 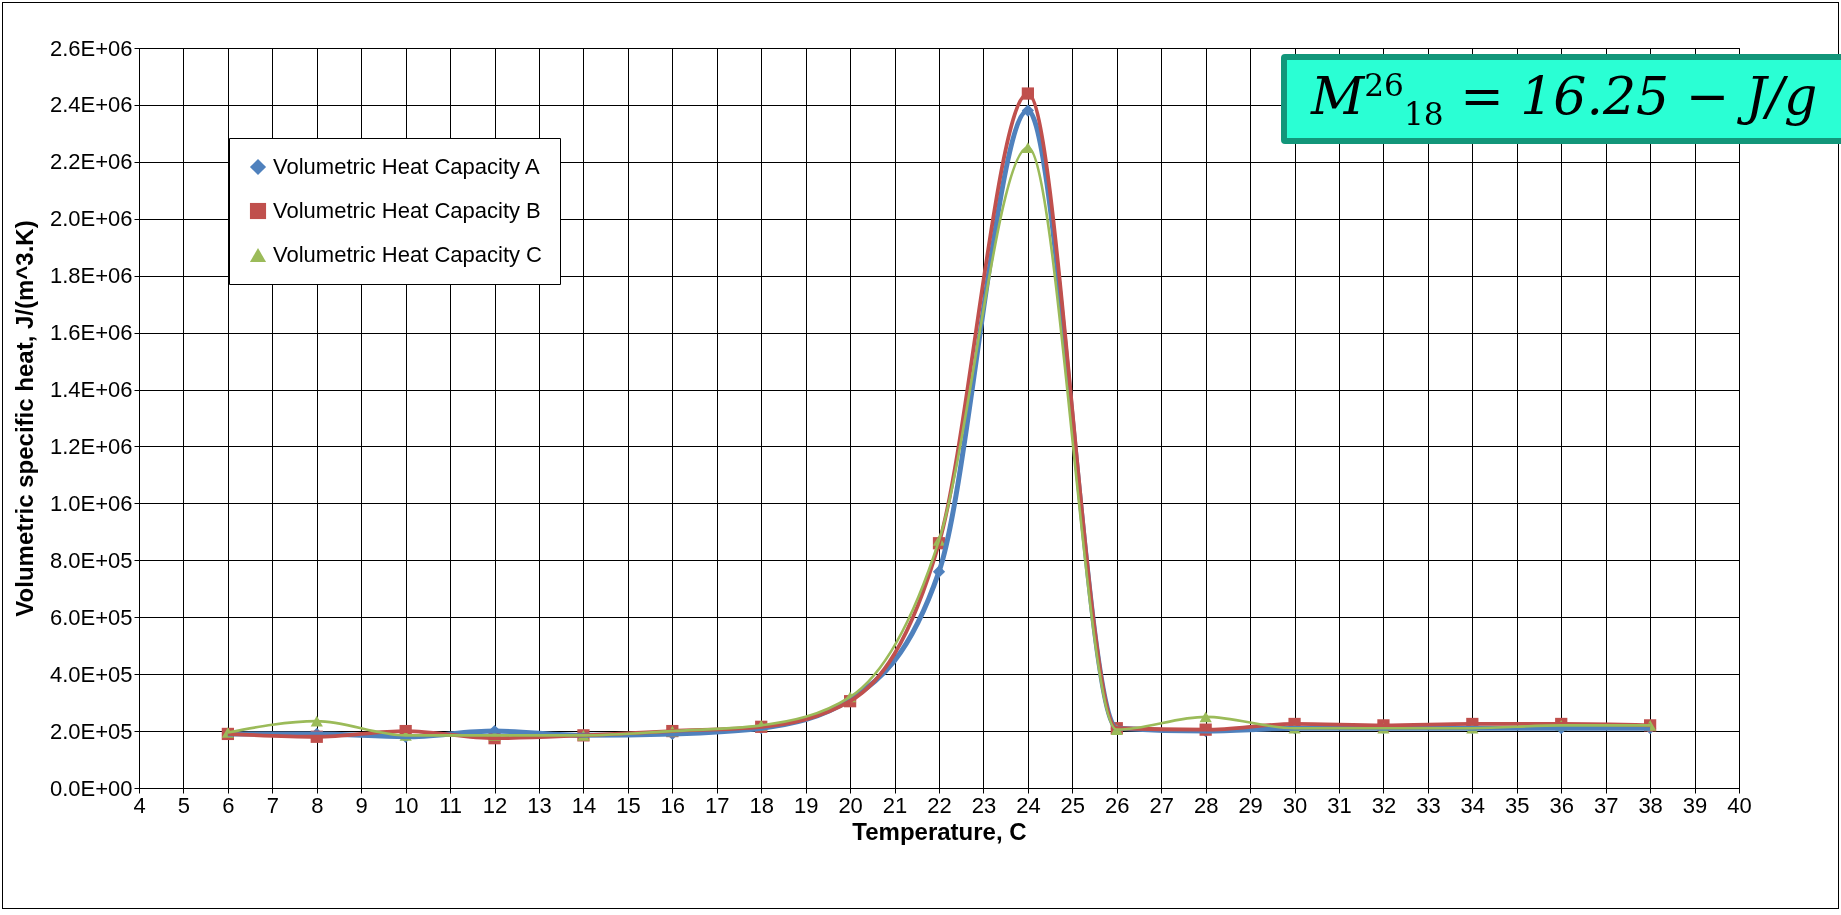 I want to click on y-tick-label: 1.6E+06, so click(x=91, y=333).